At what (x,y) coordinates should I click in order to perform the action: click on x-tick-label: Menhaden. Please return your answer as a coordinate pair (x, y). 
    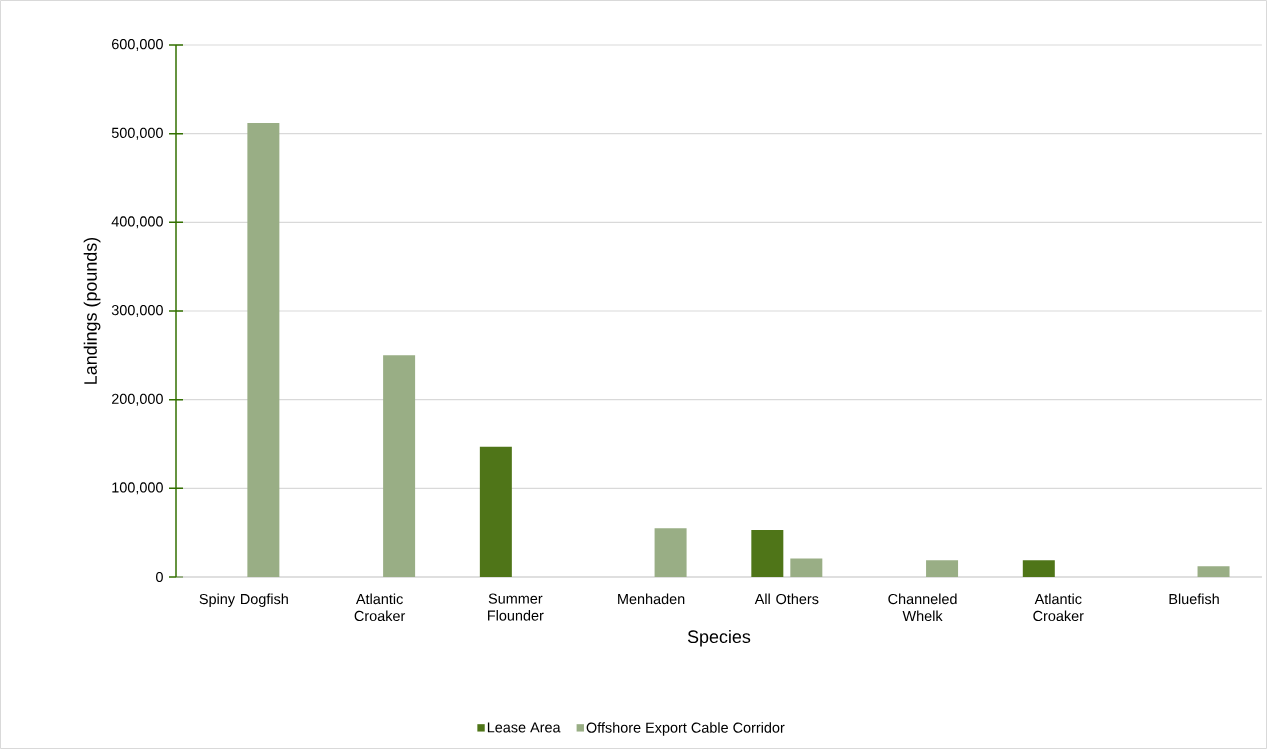
    Looking at the image, I should click on (651, 599).